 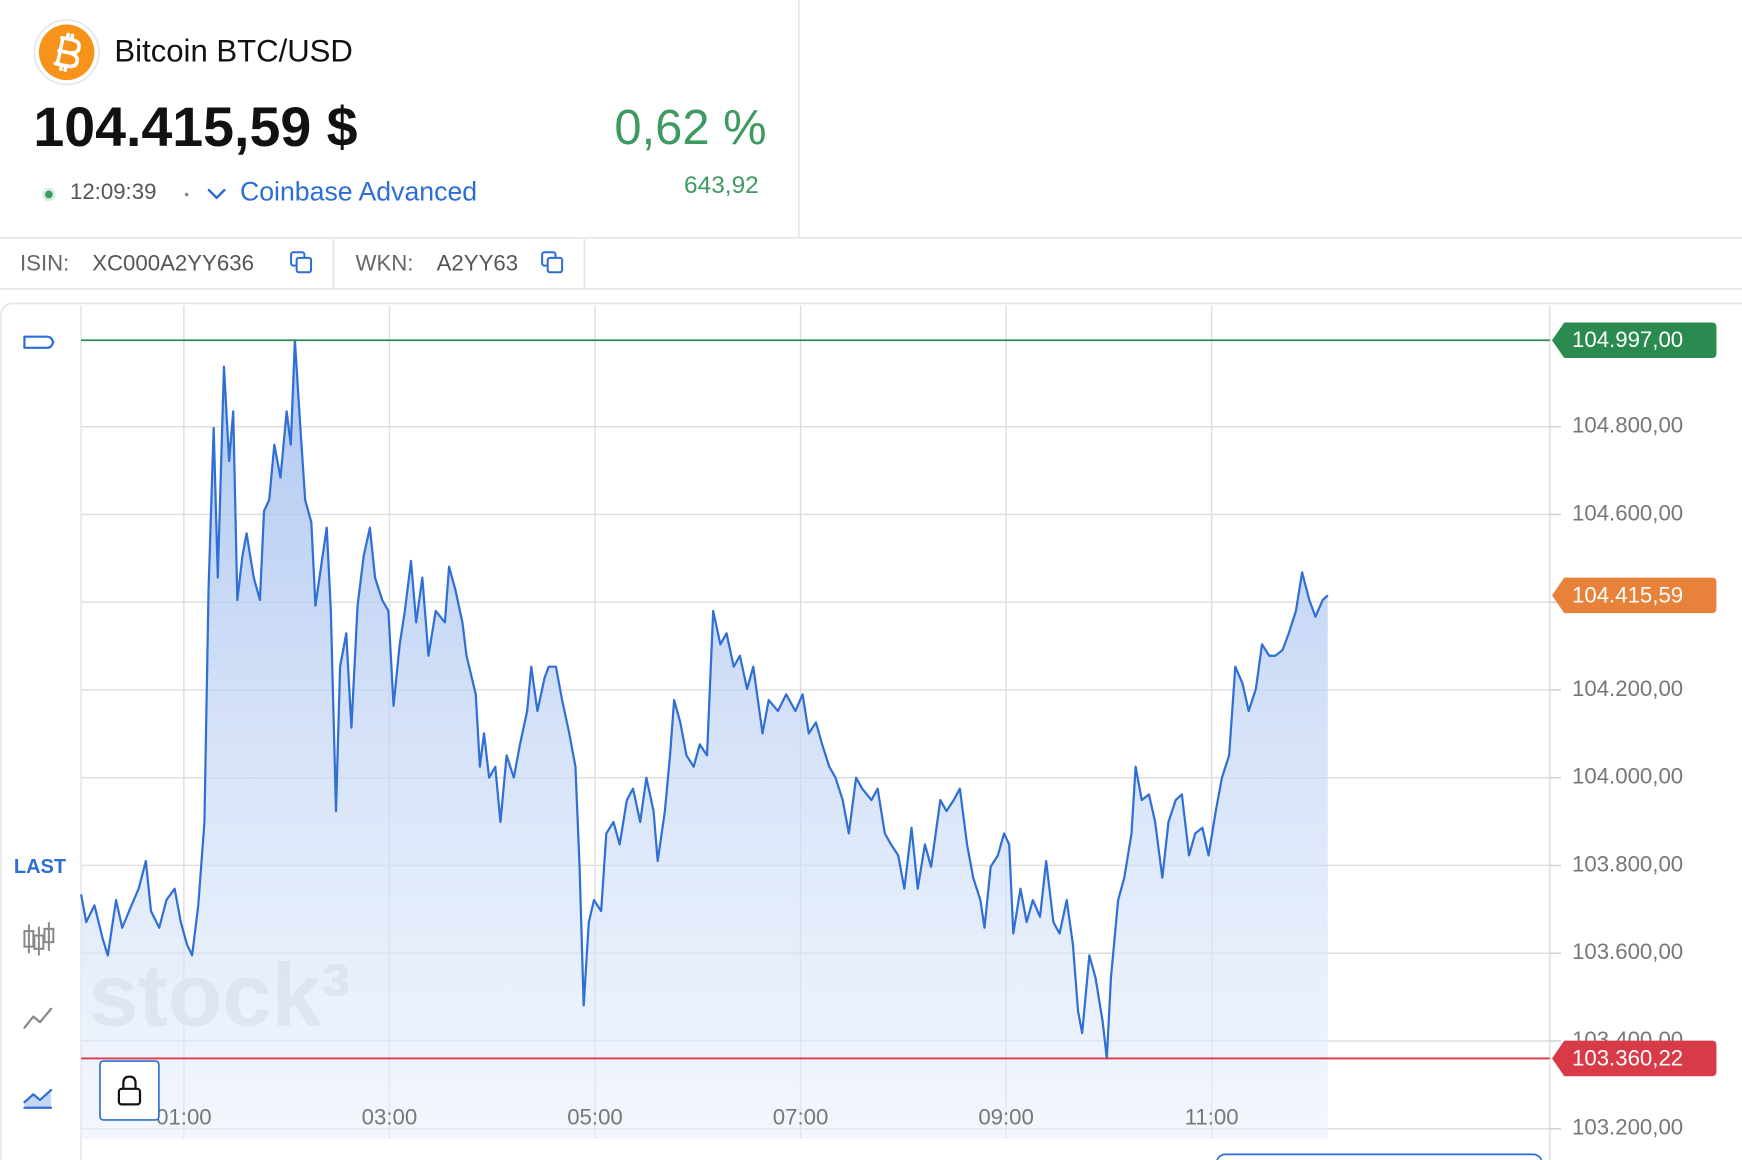 I want to click on candlestick-tool, so click(x=39, y=939).